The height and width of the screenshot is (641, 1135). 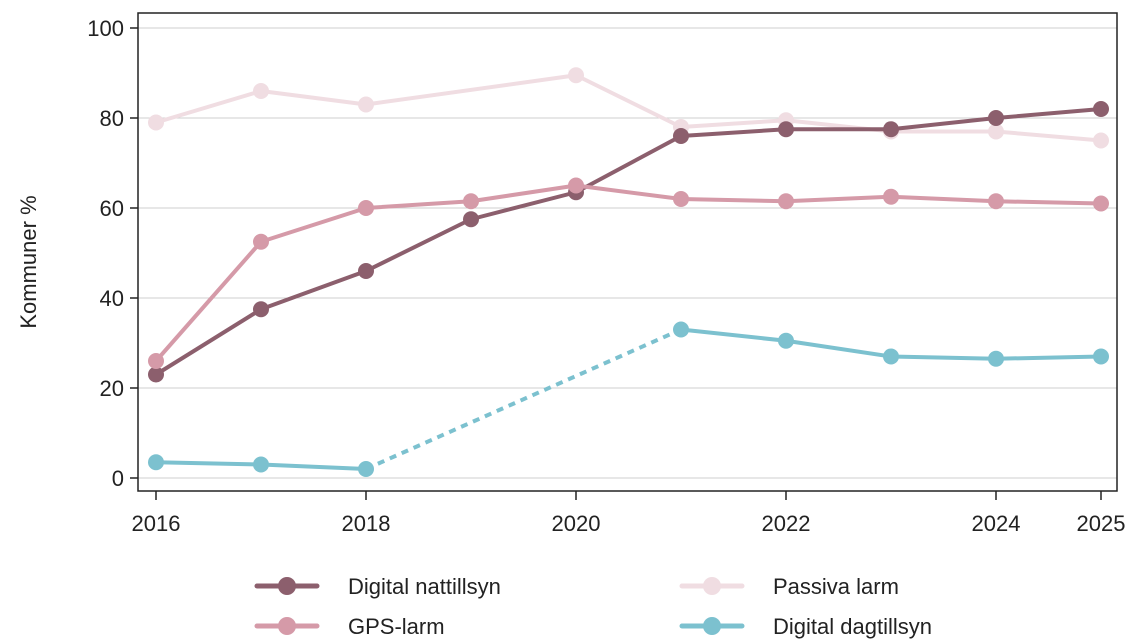 I want to click on legend-label: Digital dagtillsyn, so click(x=852, y=626).